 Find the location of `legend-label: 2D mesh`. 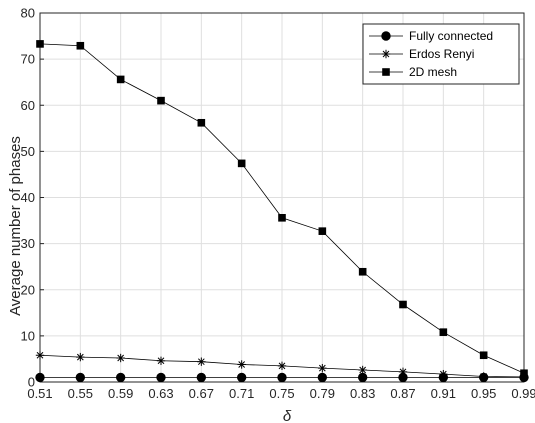

legend-label: 2D mesh is located at coordinates (433, 72).